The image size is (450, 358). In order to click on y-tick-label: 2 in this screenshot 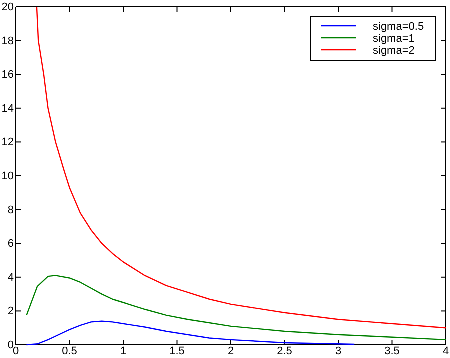, I will do `click(11, 312)`.